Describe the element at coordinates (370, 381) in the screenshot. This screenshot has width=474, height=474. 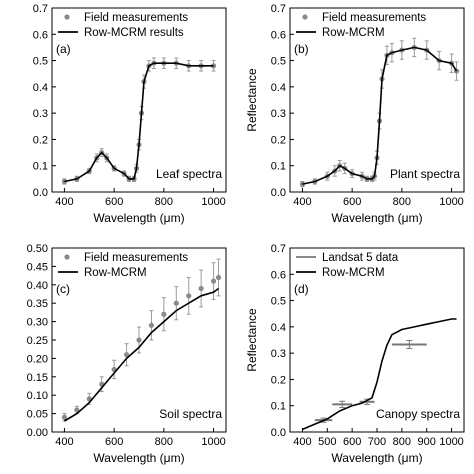
I see `series-landsat-bands` at that location.